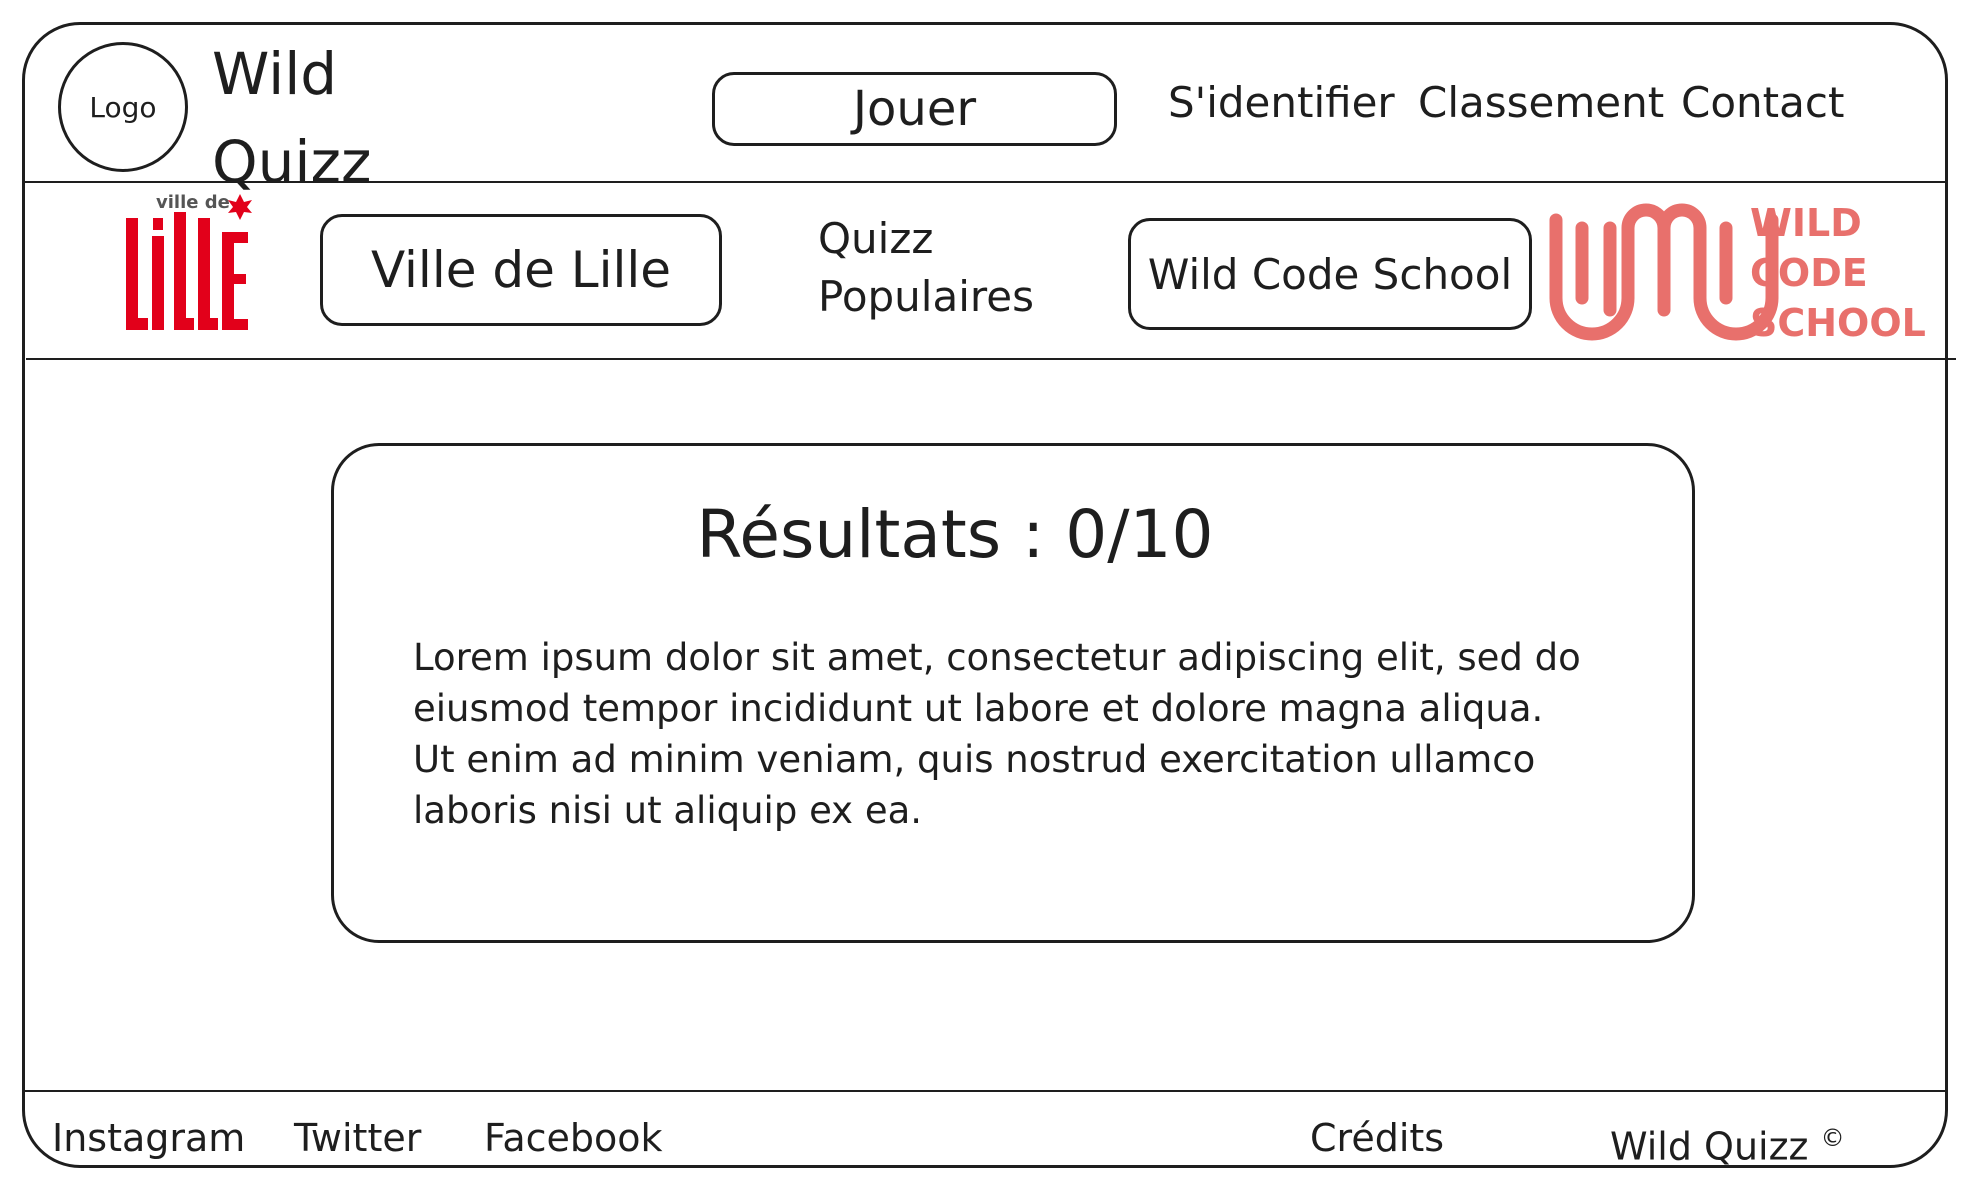 The image size is (1965, 1189). I want to click on ville-de-lille-button: Ville de Lille, so click(521, 270).